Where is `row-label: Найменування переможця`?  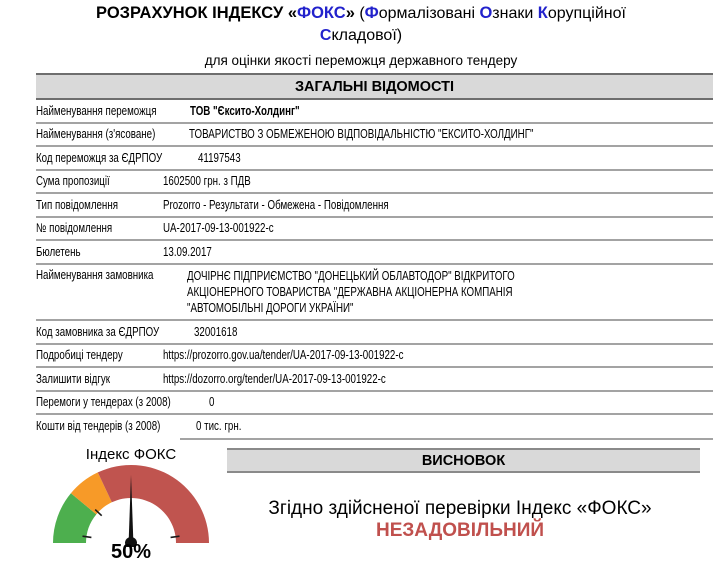 row-label: Найменування переможця is located at coordinates (96, 110).